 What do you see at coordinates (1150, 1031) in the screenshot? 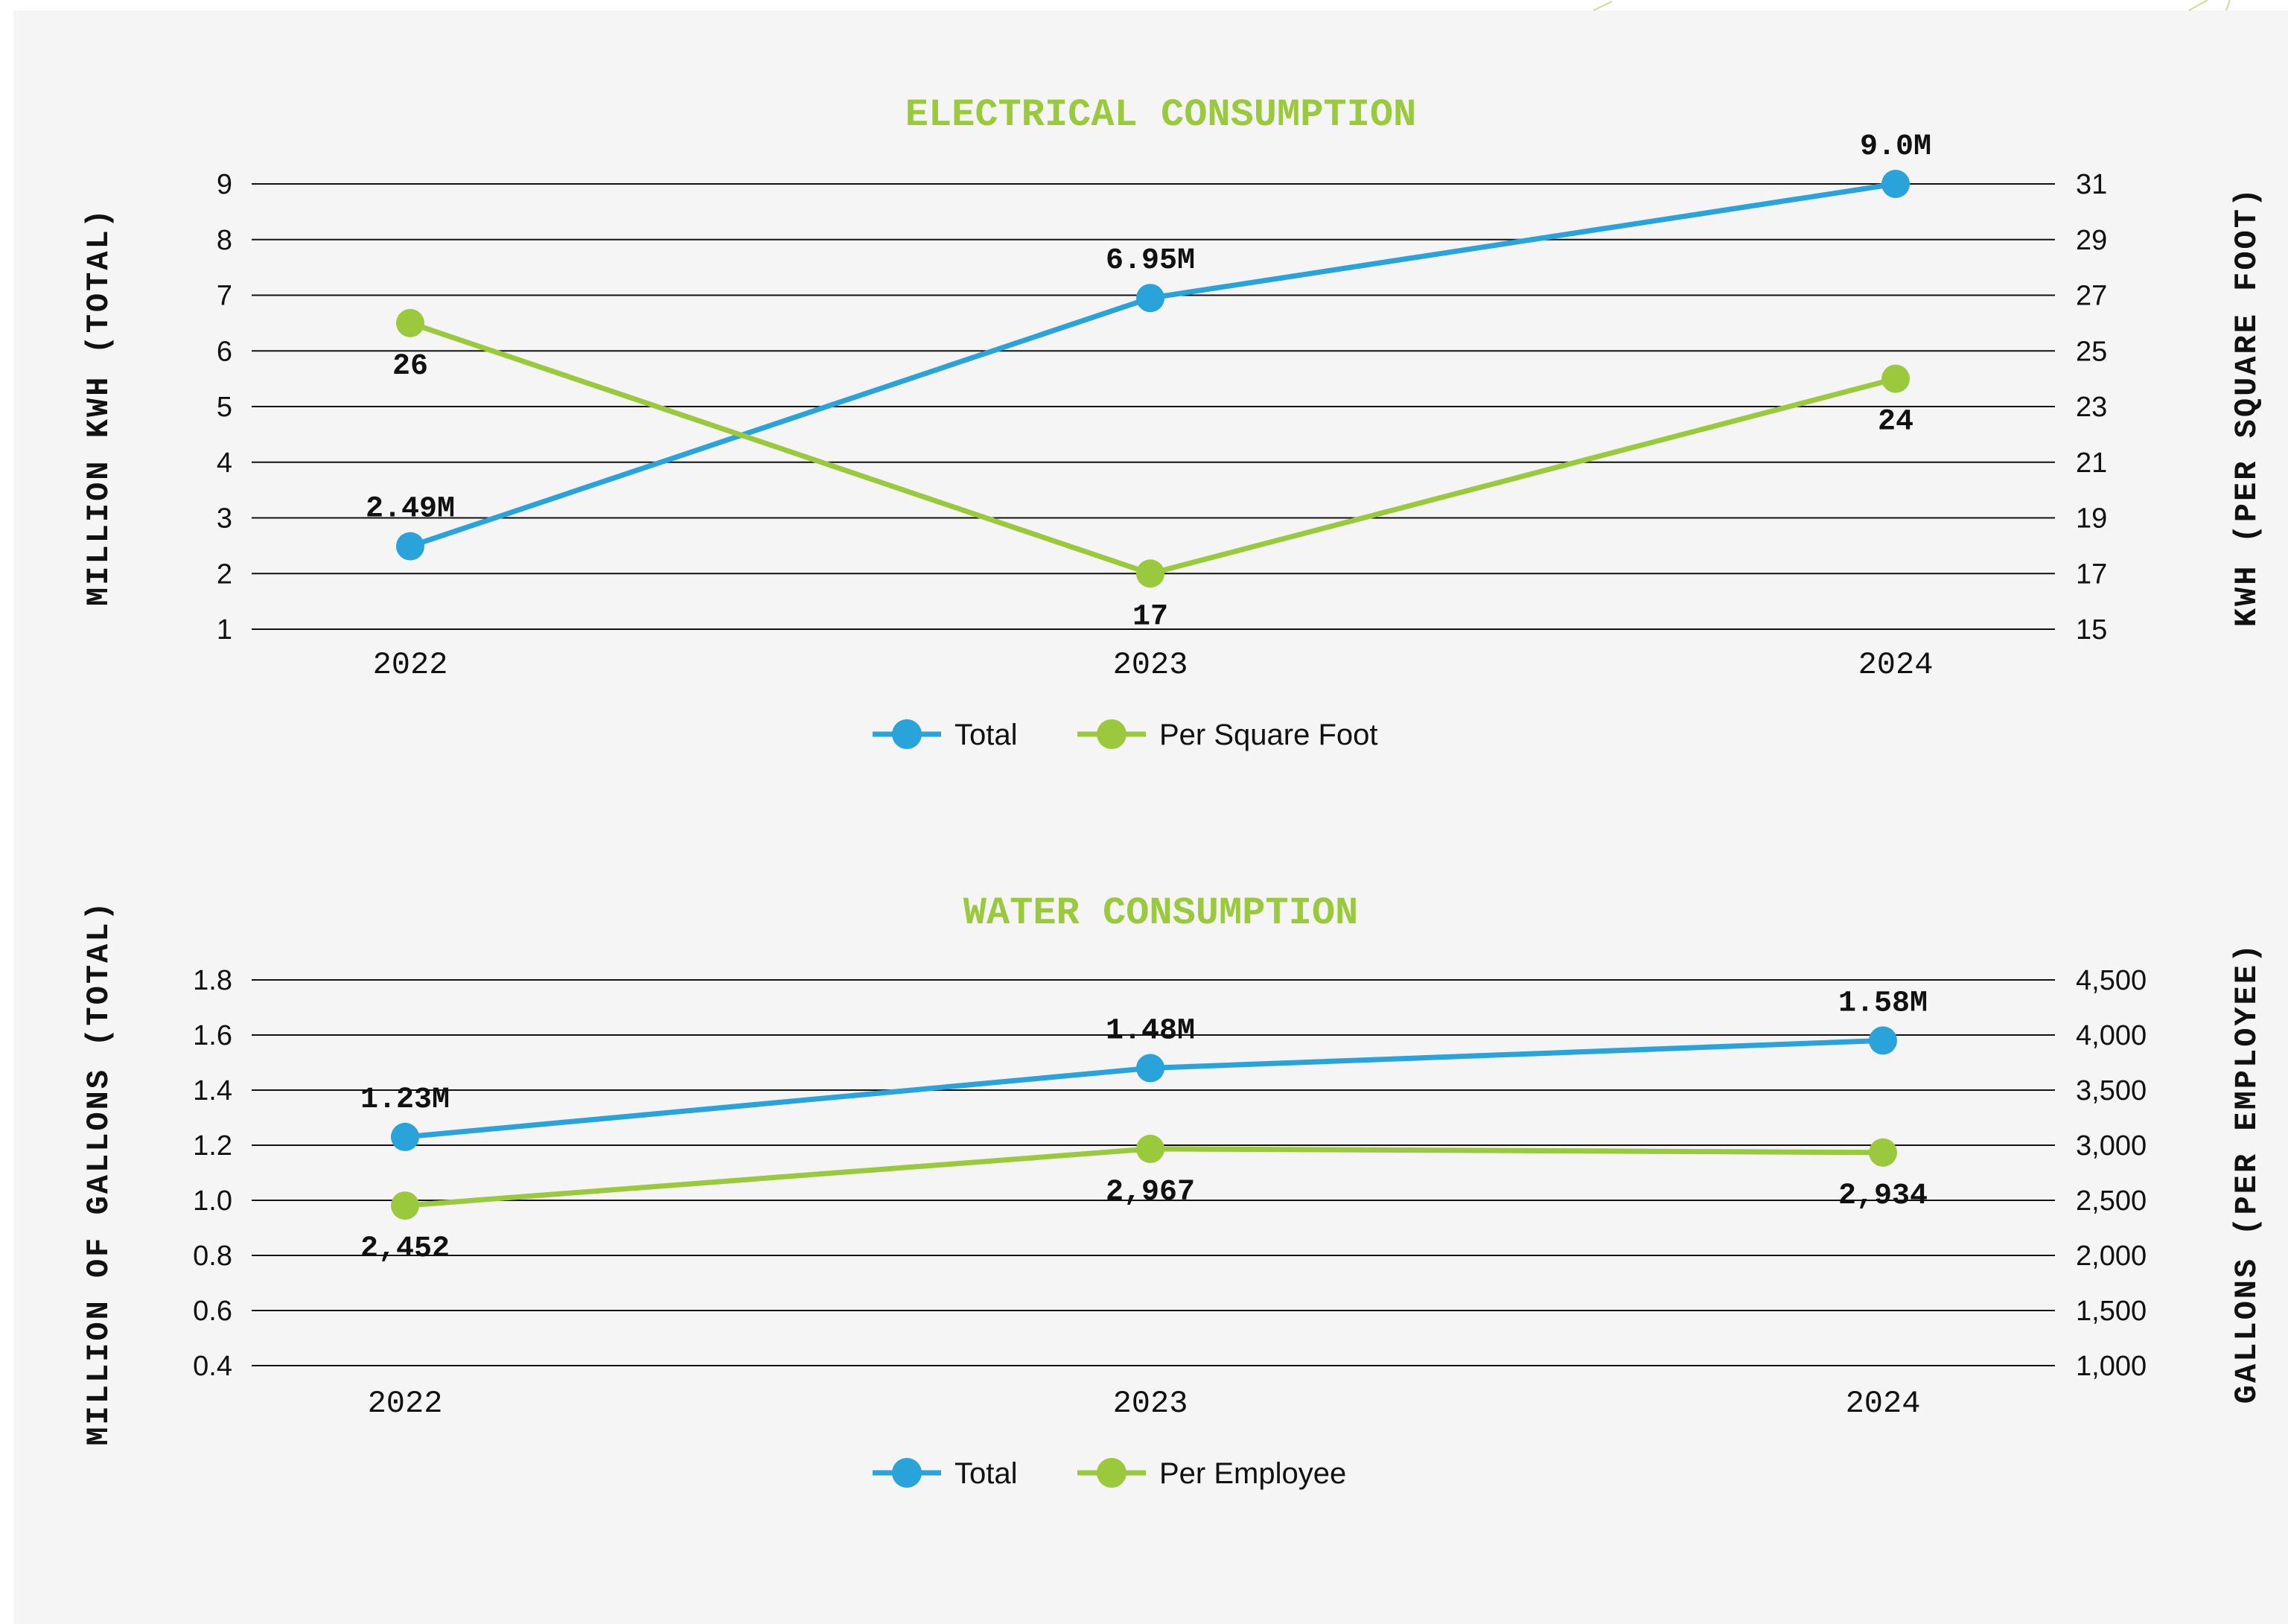
I see `data-label: 1.48M` at bounding box center [1150, 1031].